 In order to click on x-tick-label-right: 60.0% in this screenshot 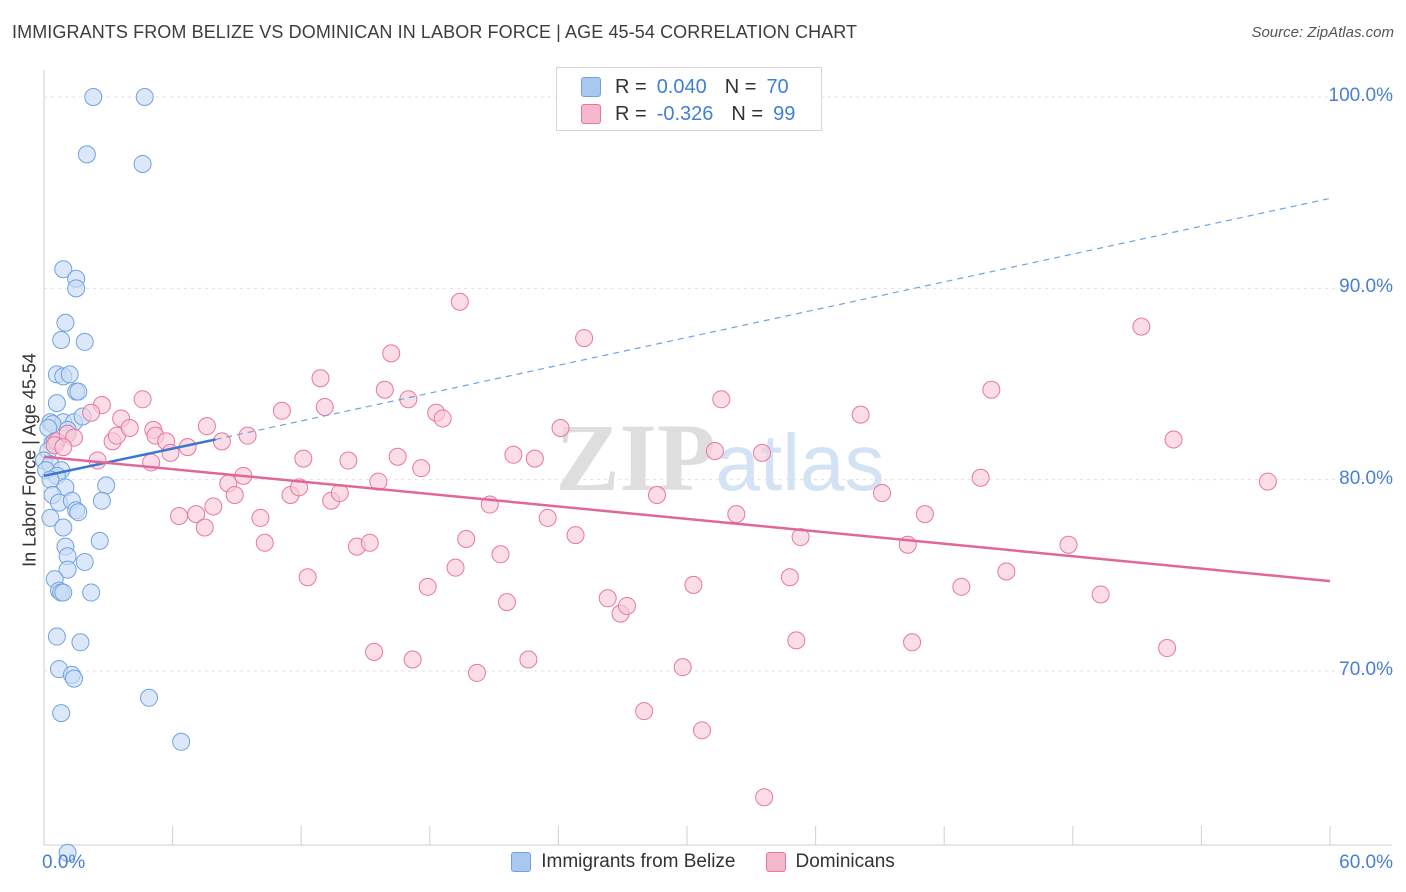, I will do `click(1366, 862)`.